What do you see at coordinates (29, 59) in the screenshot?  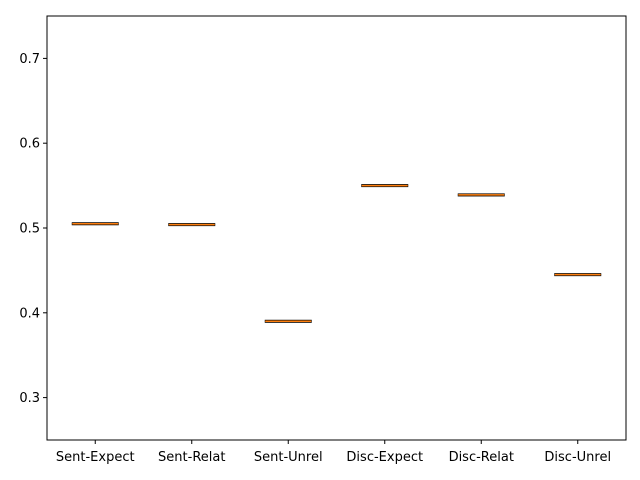 I see `y-tick-label: 0.7` at bounding box center [29, 59].